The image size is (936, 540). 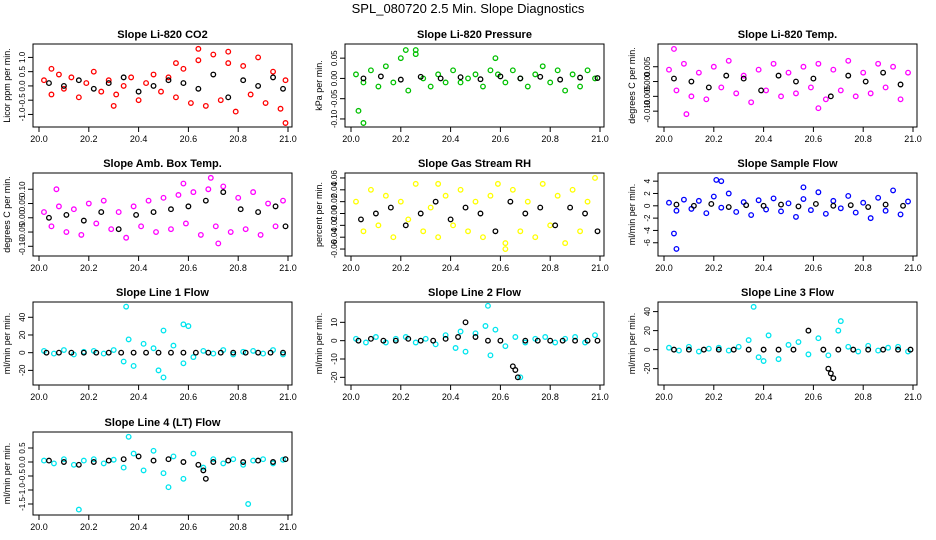 What do you see at coordinates (22, 316) in the screenshot?
I see `y-tick-label: 40` at bounding box center [22, 316].